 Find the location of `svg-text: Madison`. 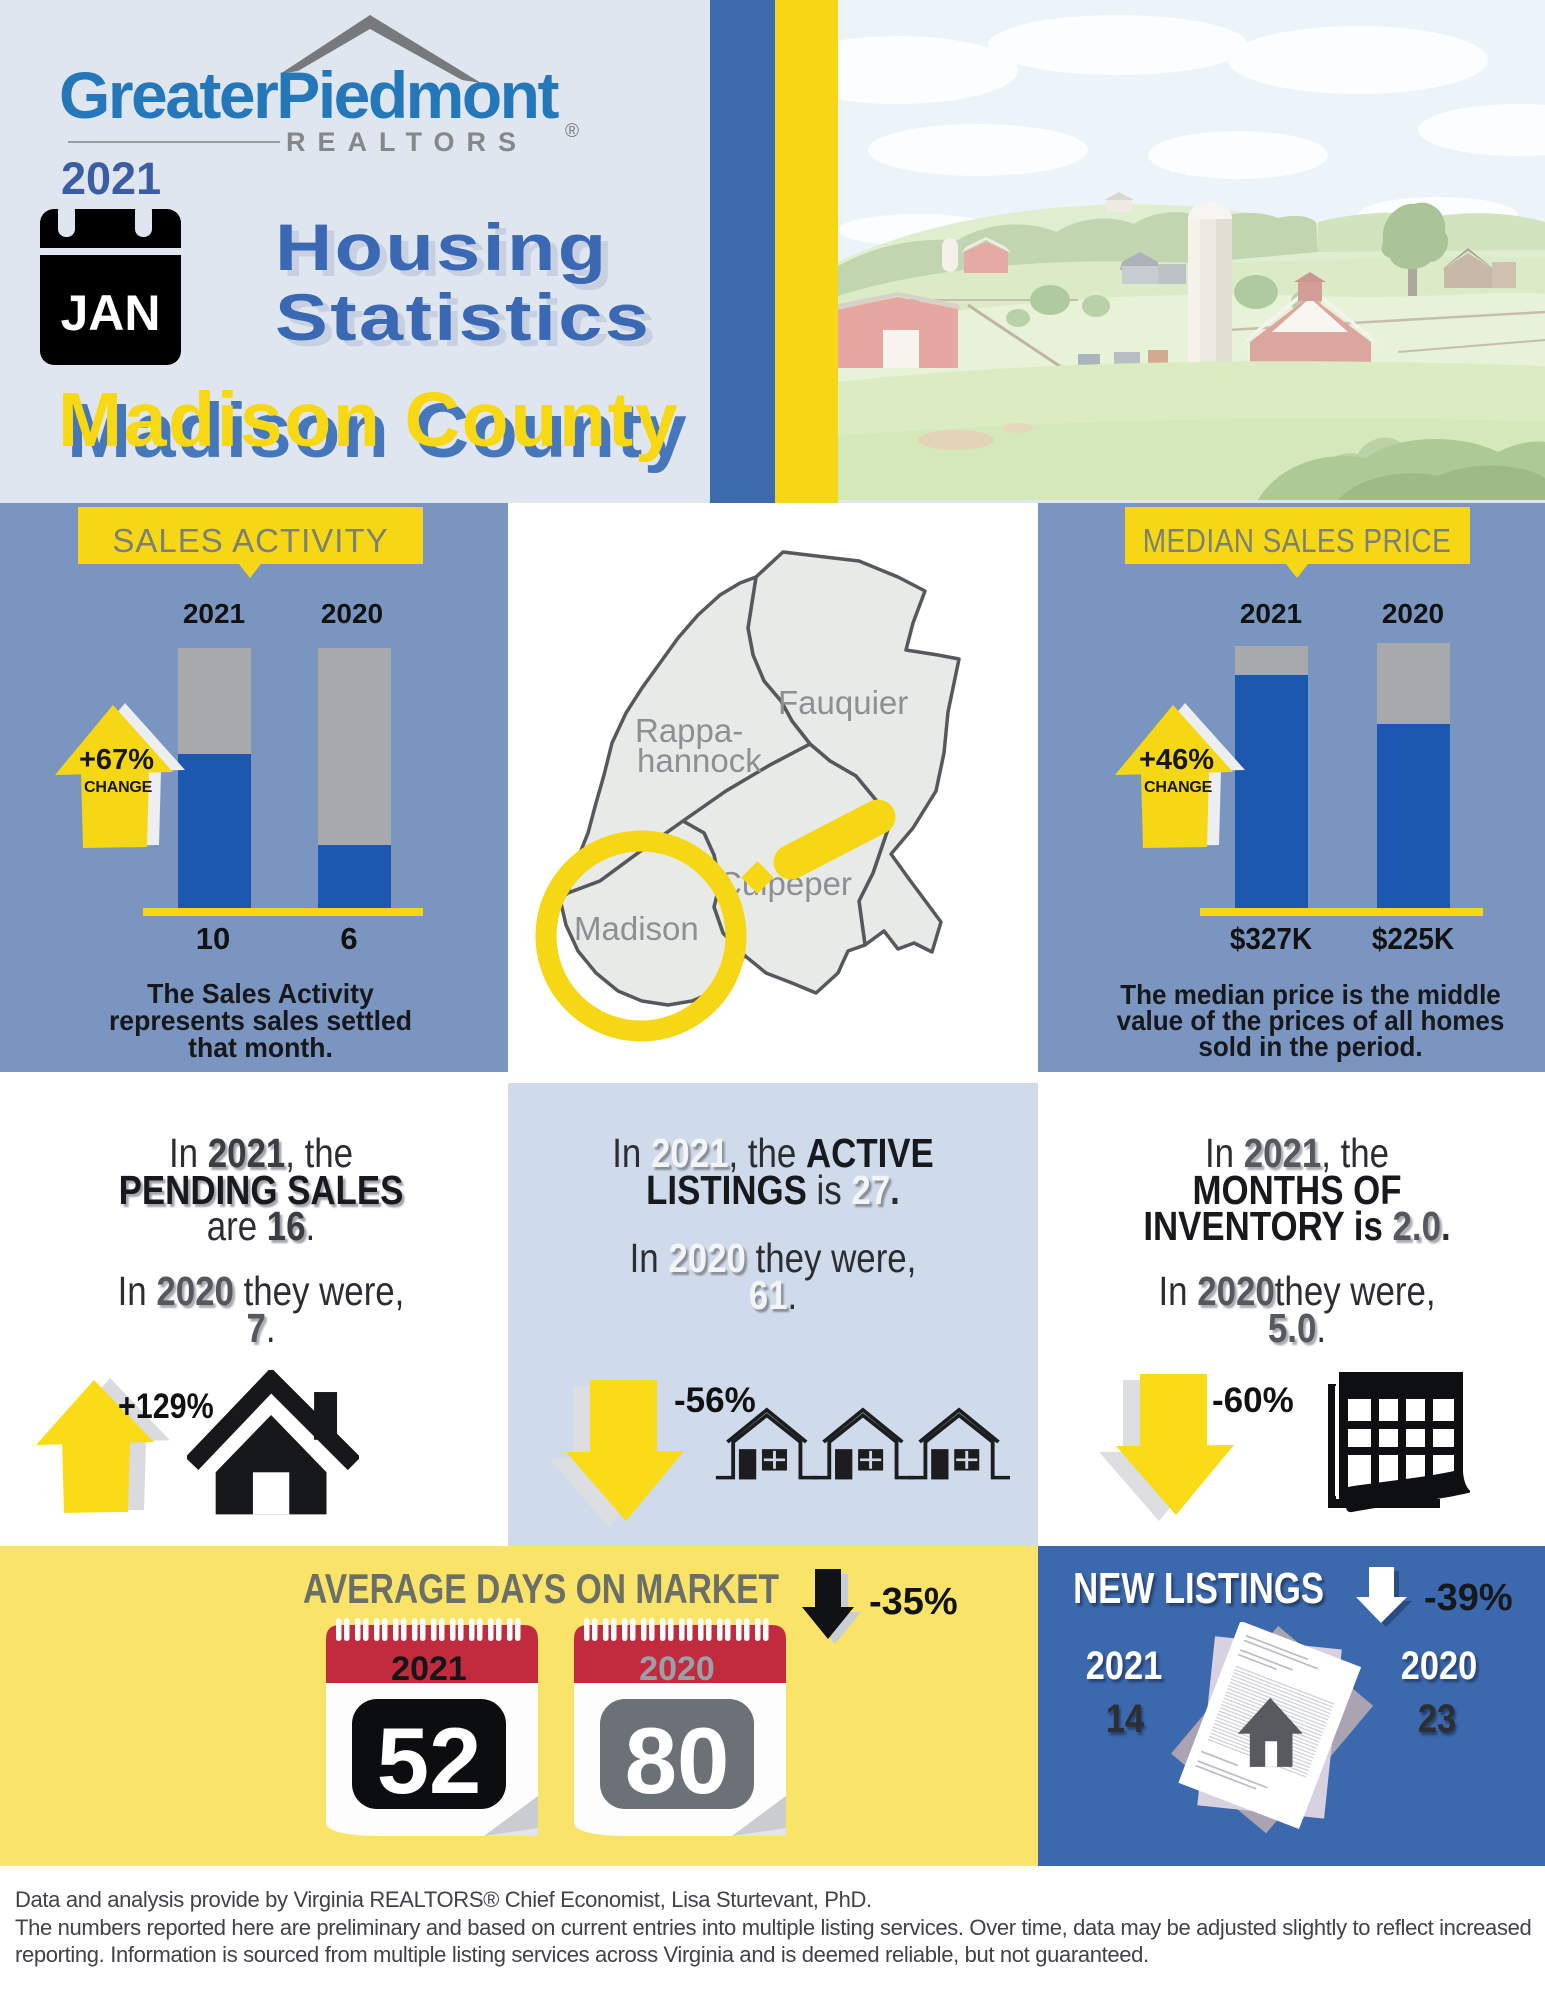

svg-text: Madison is located at coordinates (636, 928).